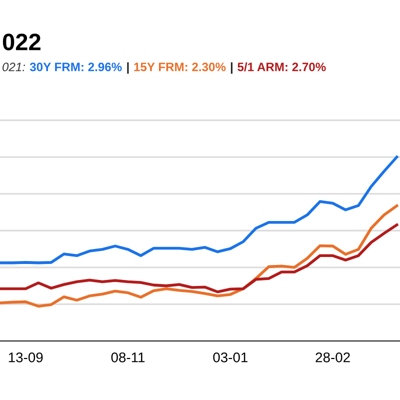 This screenshot has width=400, height=400. Describe the element at coordinates (76, 67) in the screenshot. I see `text: 30Y FRM: 2.96%` at that location.